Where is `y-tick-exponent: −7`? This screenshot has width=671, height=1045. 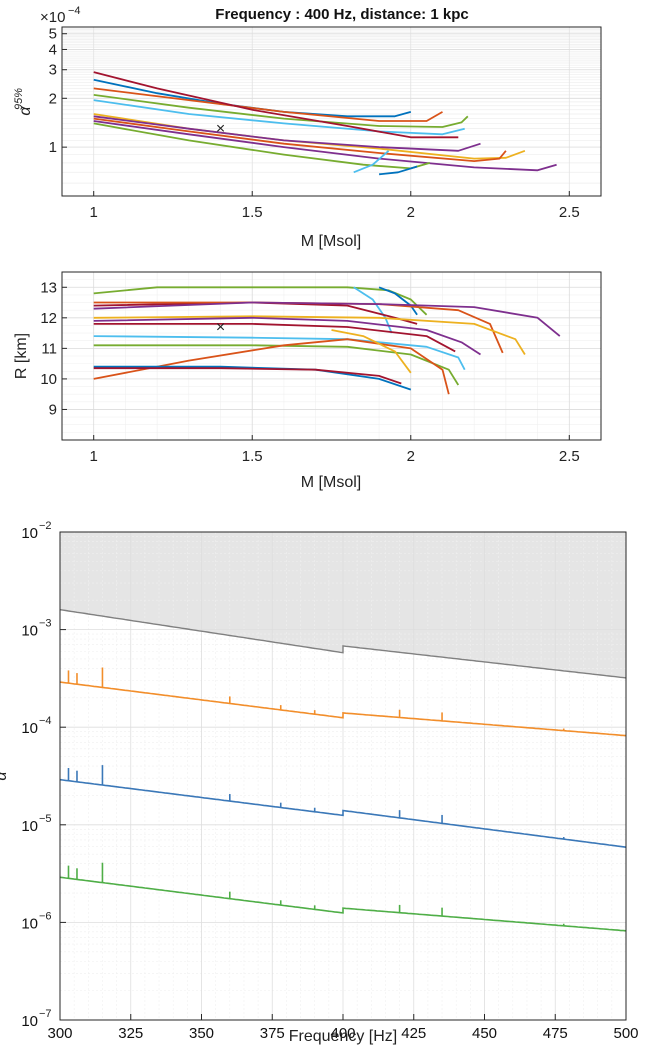
y-tick-exponent: −7 is located at coordinates (45, 1014).